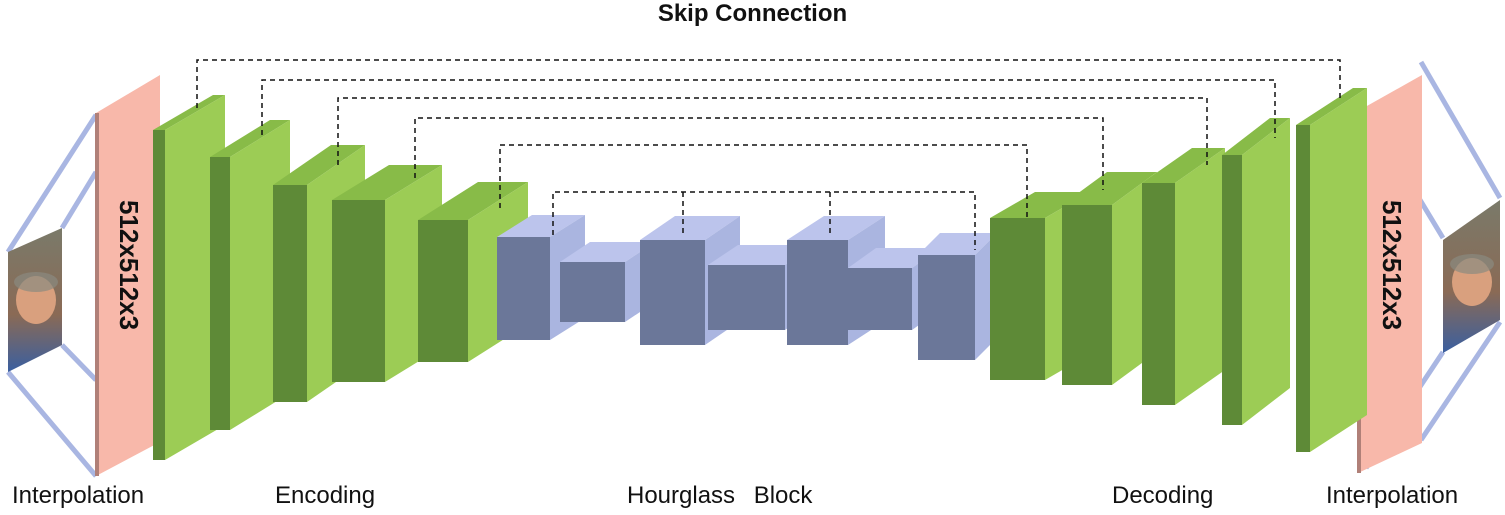  What do you see at coordinates (325, 495) in the screenshot?
I see `encoding-label: Encoding` at bounding box center [325, 495].